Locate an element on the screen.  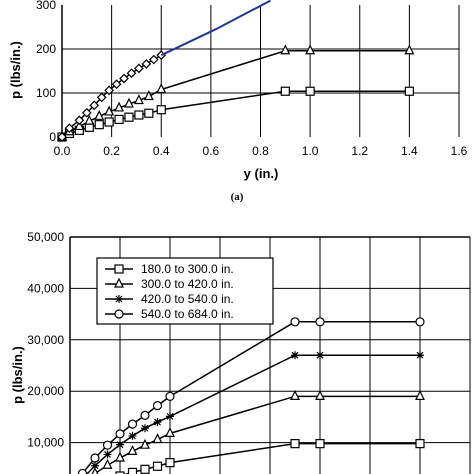
x-tick-label: 0.6 is located at coordinates (211, 151).